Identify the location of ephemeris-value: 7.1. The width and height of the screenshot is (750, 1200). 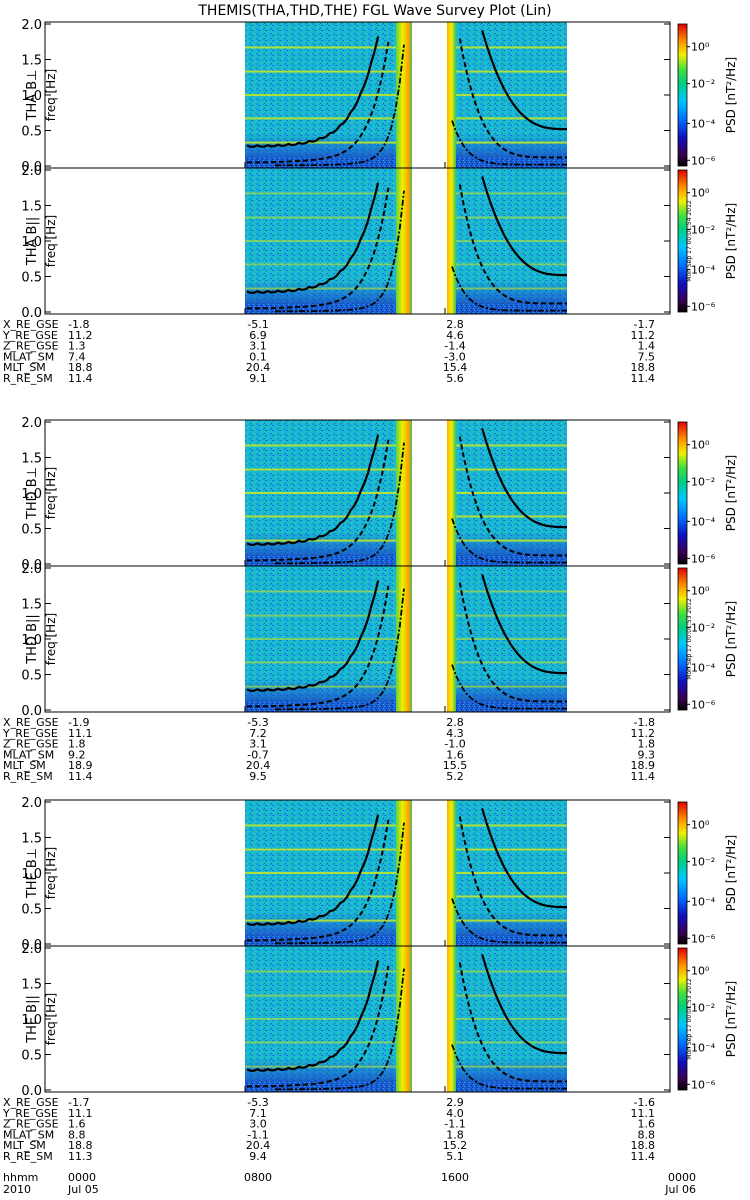
(258, 1113).